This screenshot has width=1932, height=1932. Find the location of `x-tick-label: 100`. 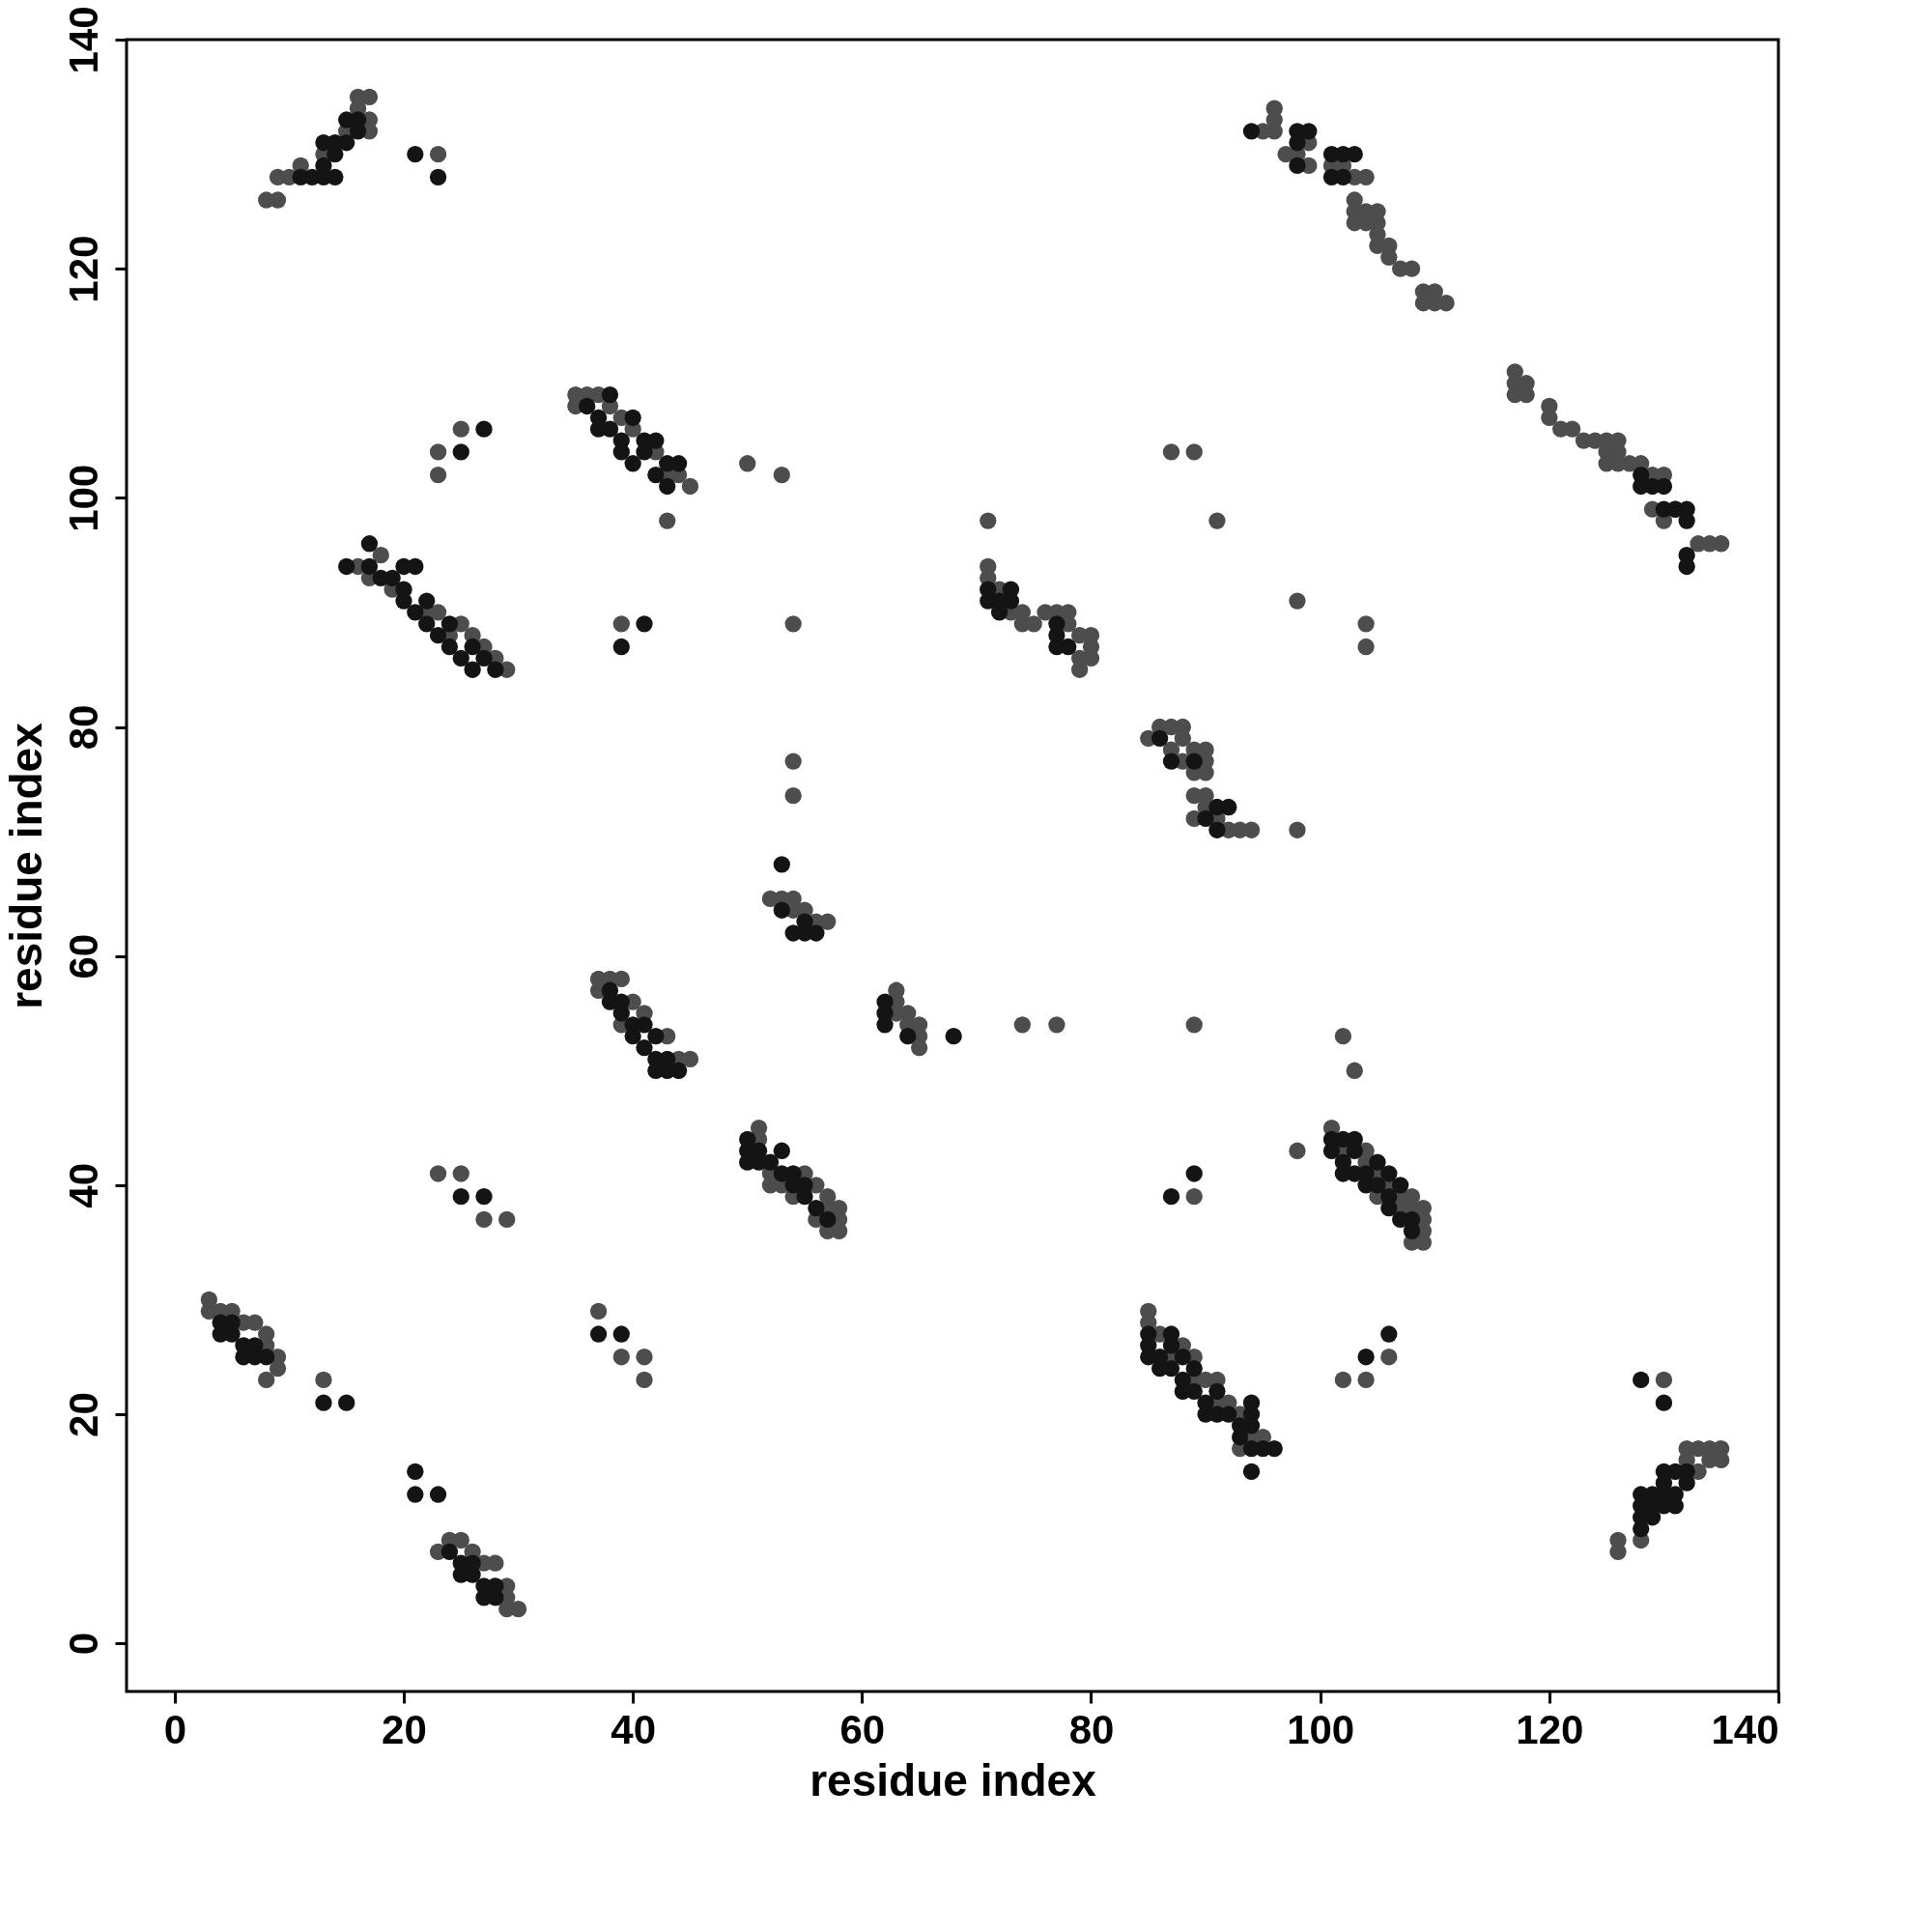

x-tick-label: 100 is located at coordinates (1321, 1729).